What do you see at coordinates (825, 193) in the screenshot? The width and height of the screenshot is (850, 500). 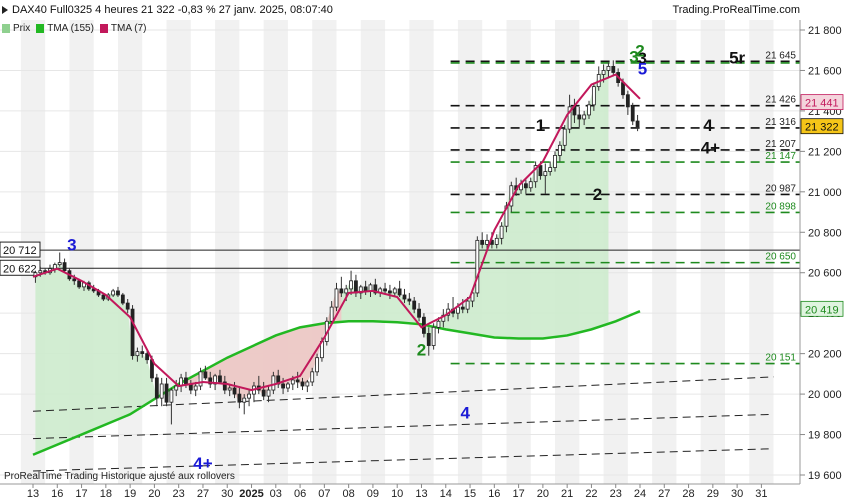 I see `y-tick-label: 21 000` at bounding box center [825, 193].